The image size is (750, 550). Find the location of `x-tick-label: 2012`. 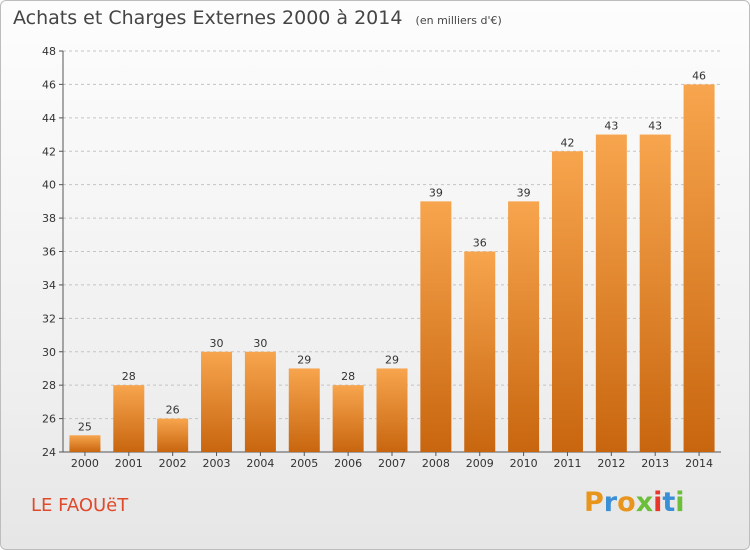

x-tick-label: 2012 is located at coordinates (611, 463).